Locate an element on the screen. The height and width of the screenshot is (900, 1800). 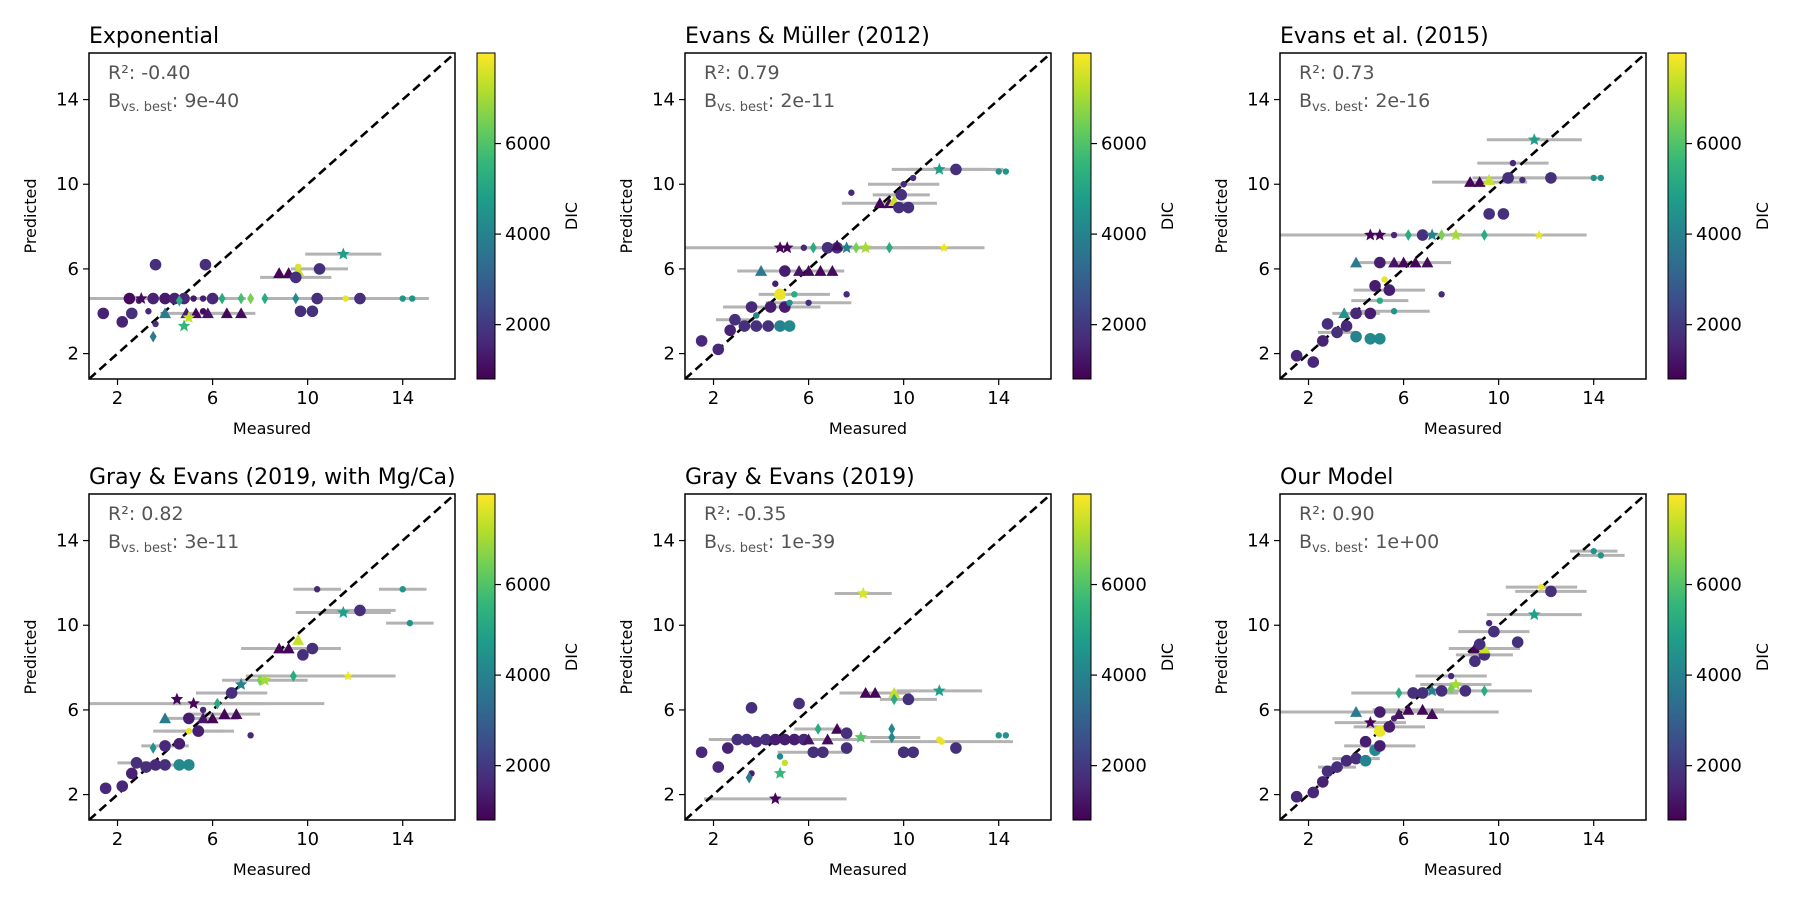
x-axis-label: Measured is located at coordinates (868, 428).